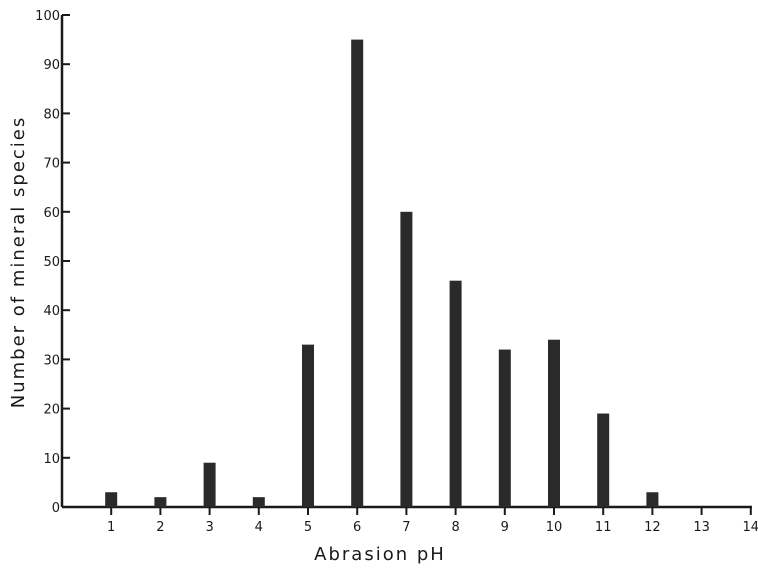  What do you see at coordinates (51, 114) in the screenshot?
I see `y-tick-label: 80` at bounding box center [51, 114].